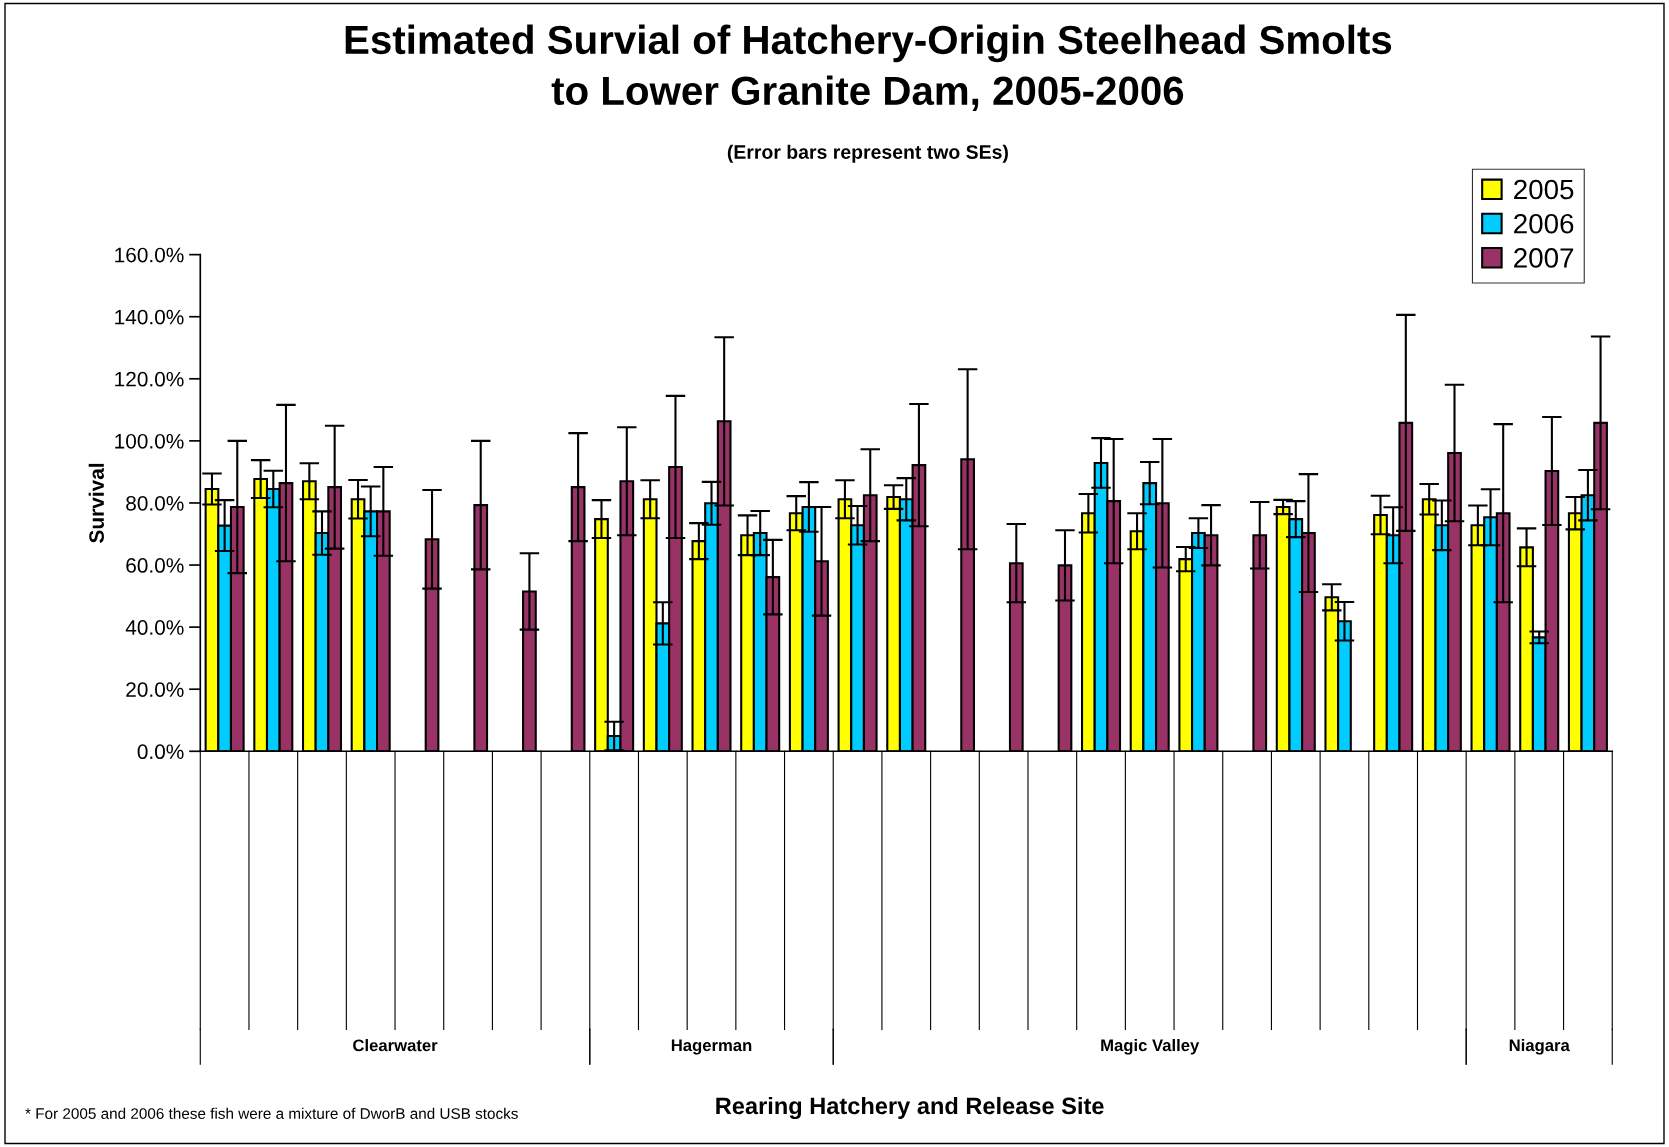  What do you see at coordinates (149, 441) in the screenshot?
I see `y-tick-label: 100.0%` at bounding box center [149, 441].